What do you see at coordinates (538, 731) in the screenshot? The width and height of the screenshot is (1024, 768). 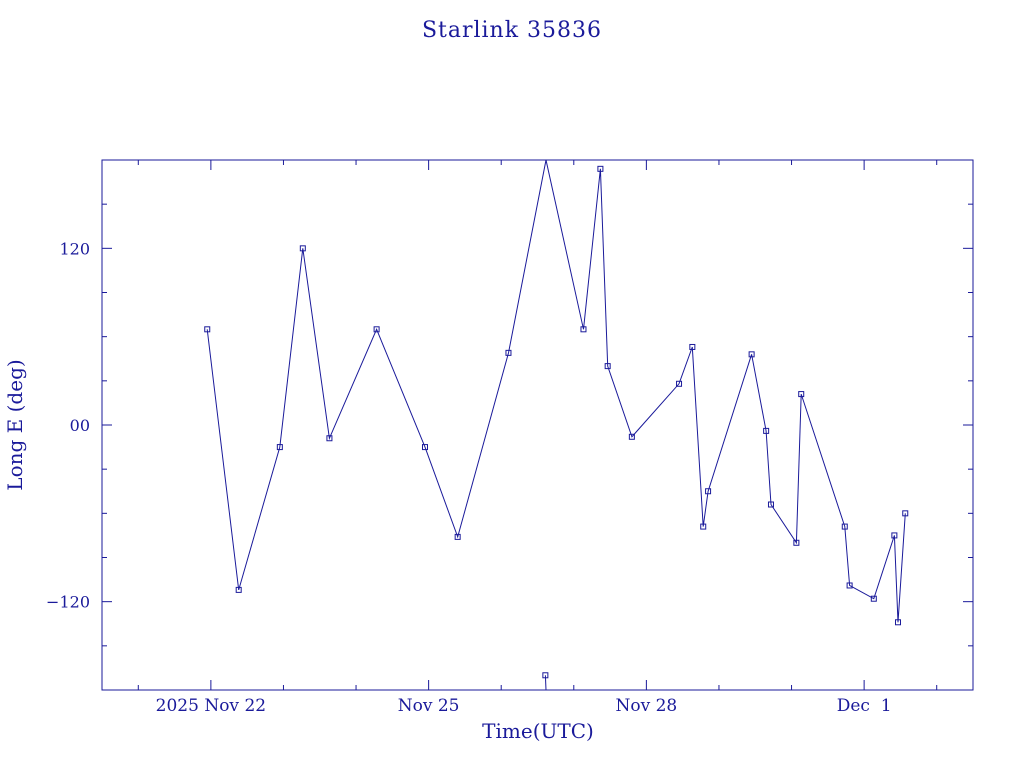 I see `x-axis-label: Time(UTC)` at bounding box center [538, 731].